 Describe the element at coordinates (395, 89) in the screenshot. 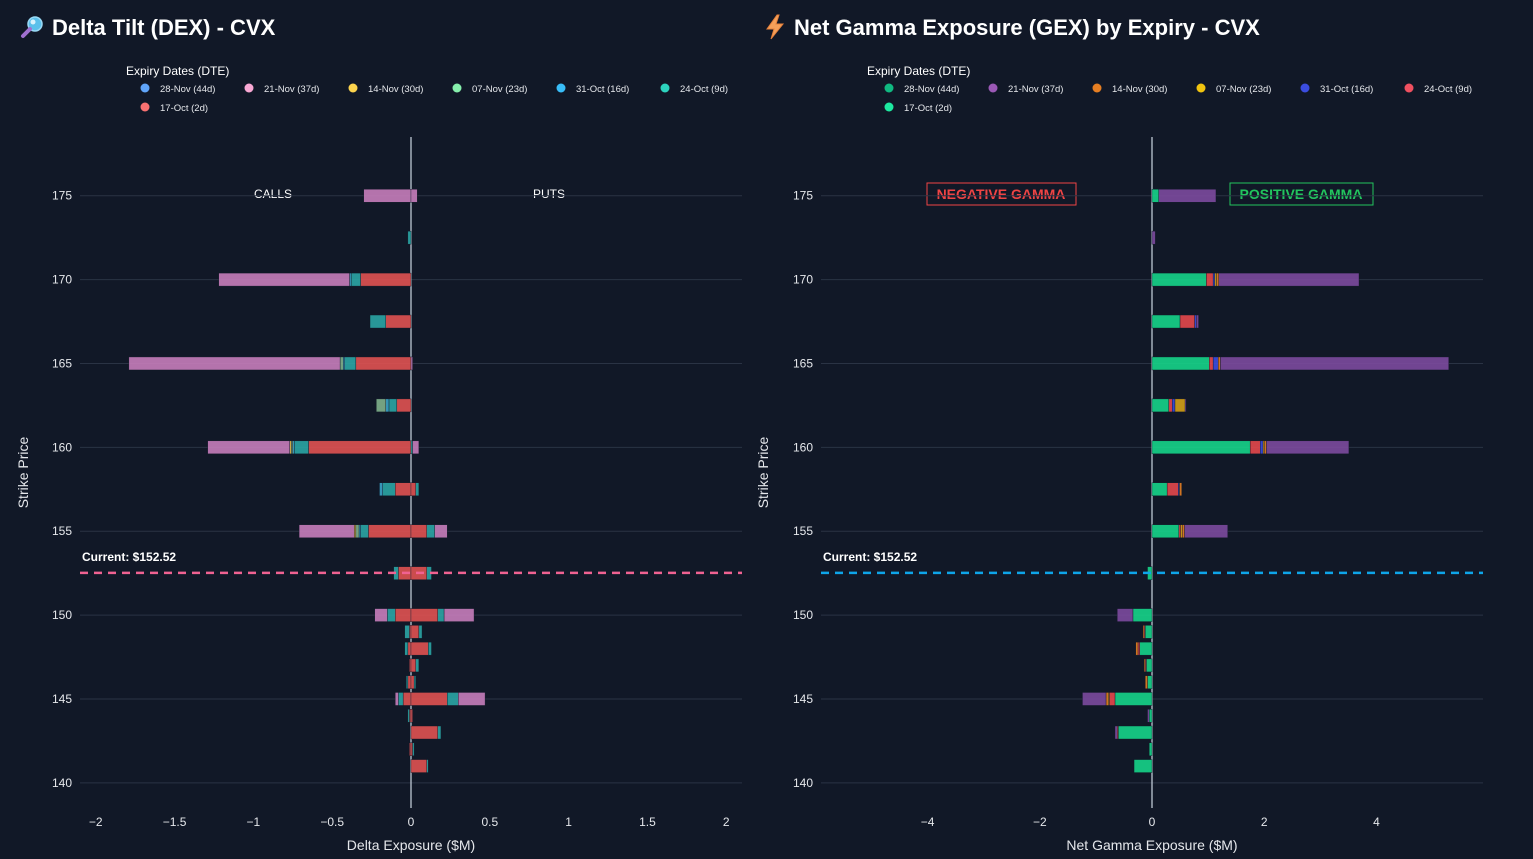

I see `dex-legend-label: 14-Nov (30d)` at that location.